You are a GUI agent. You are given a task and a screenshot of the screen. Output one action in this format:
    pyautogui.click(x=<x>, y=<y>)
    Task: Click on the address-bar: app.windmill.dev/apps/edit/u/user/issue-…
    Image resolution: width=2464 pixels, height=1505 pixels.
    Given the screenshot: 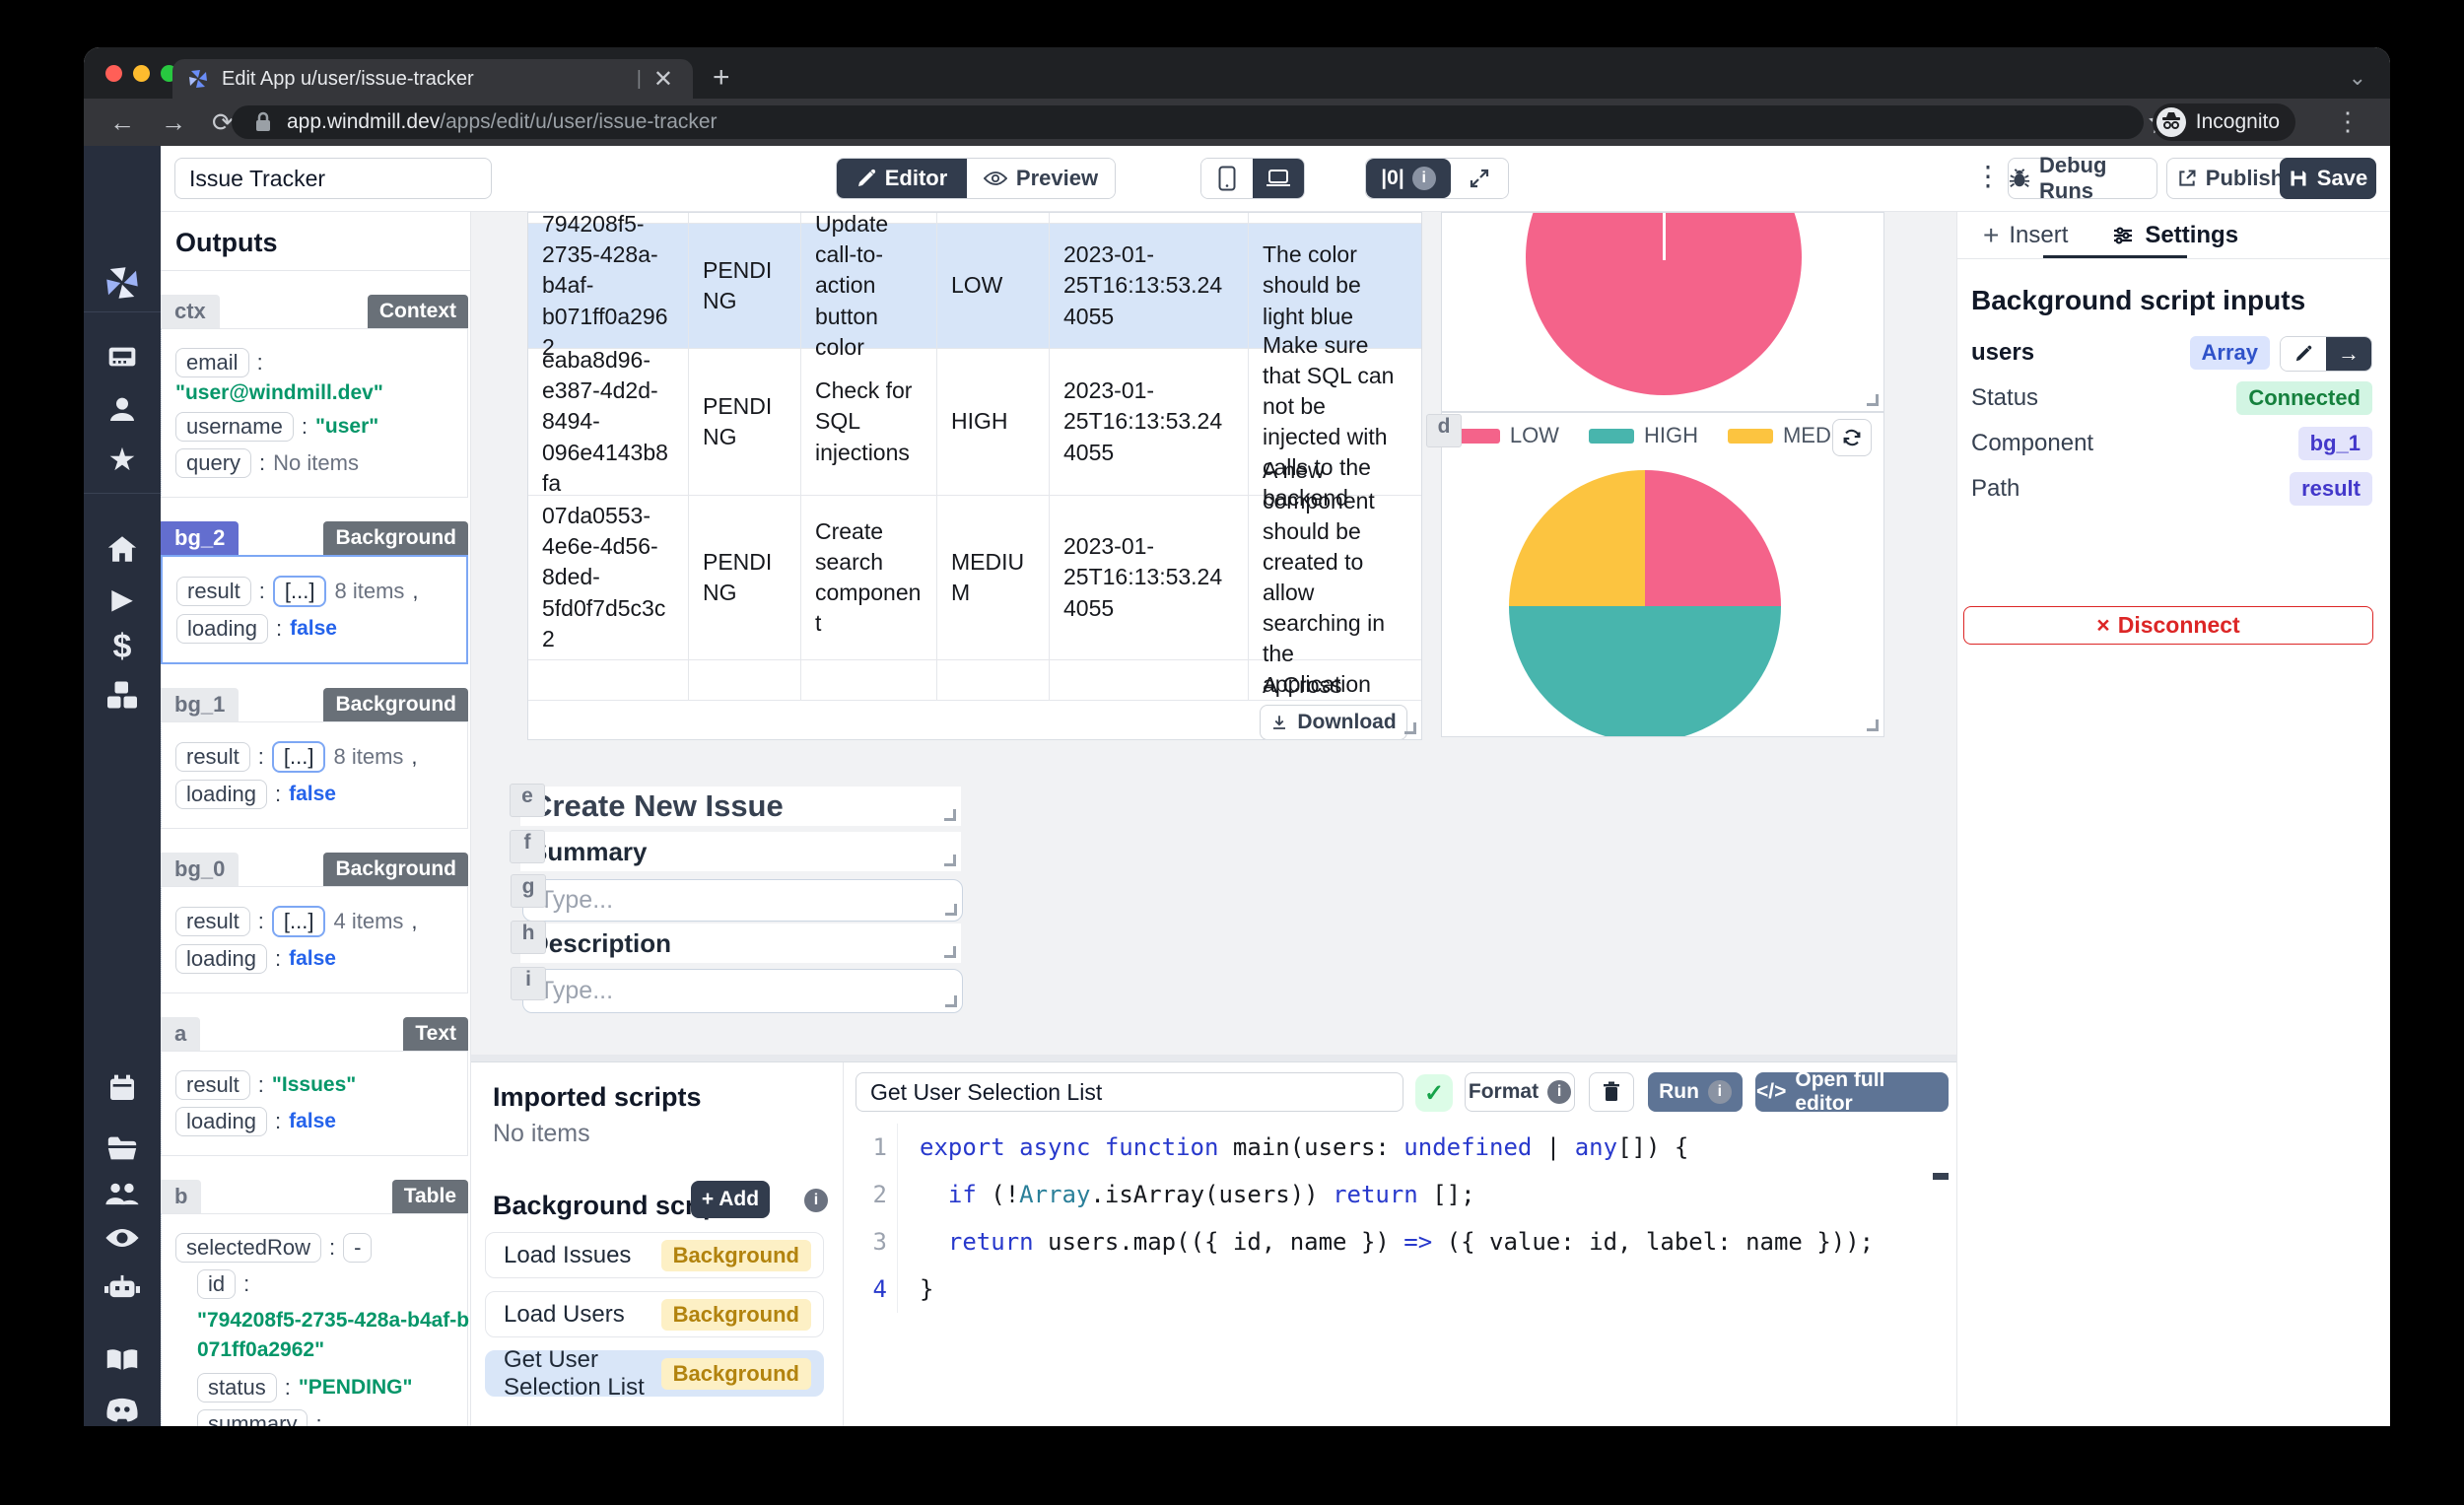 What is the action you would take?
    pyautogui.click(x=1188, y=122)
    